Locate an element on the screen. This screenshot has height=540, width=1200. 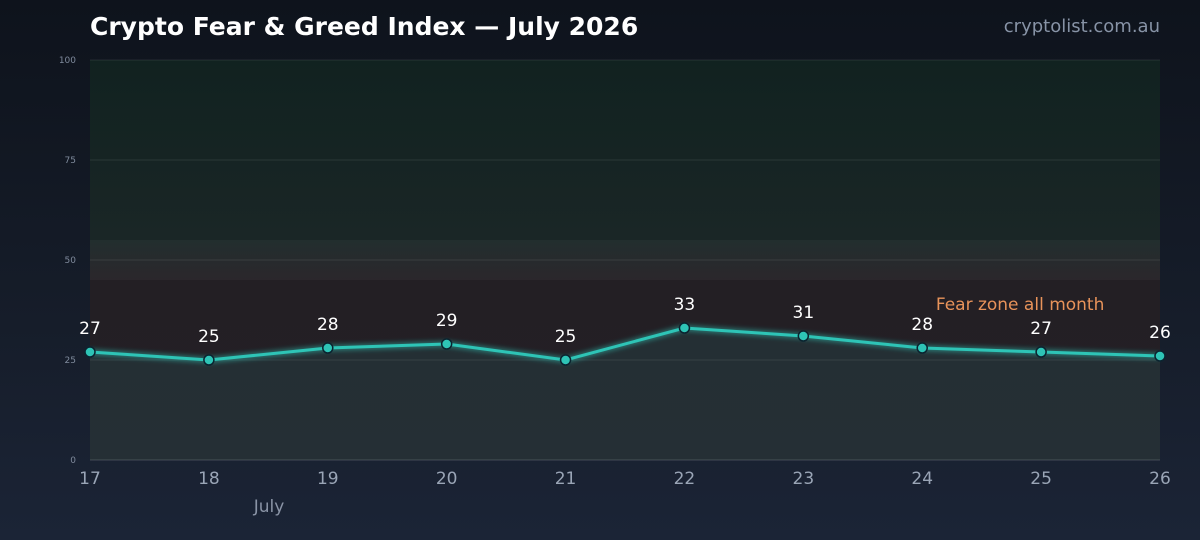
chart-title: Crypto Fear & Greed Index — July 2026 is located at coordinates (364, 26).